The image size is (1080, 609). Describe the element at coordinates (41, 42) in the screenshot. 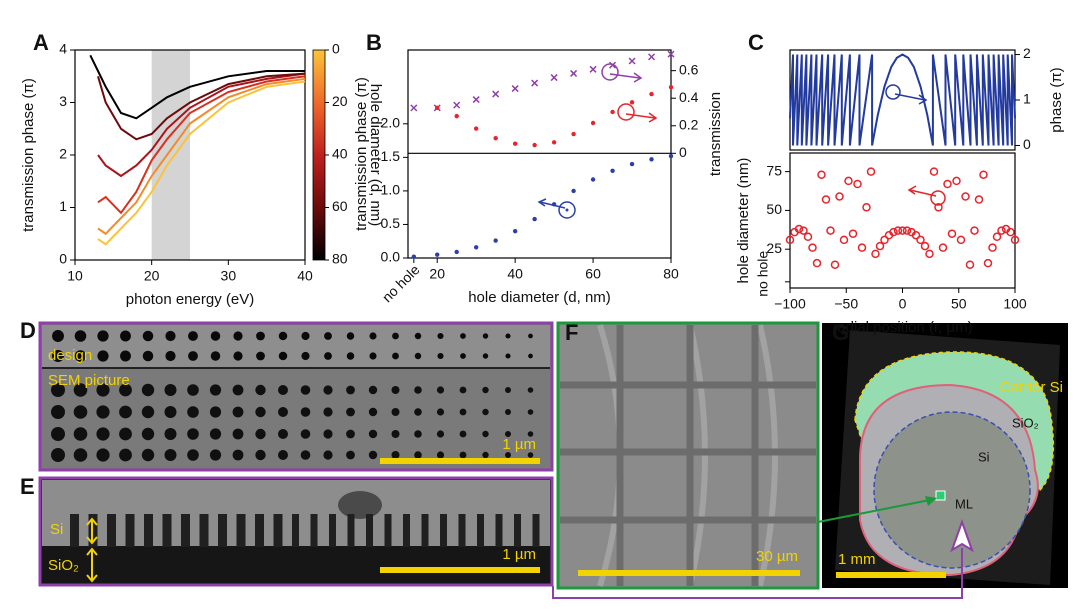

I see `panel-label: A` at that location.